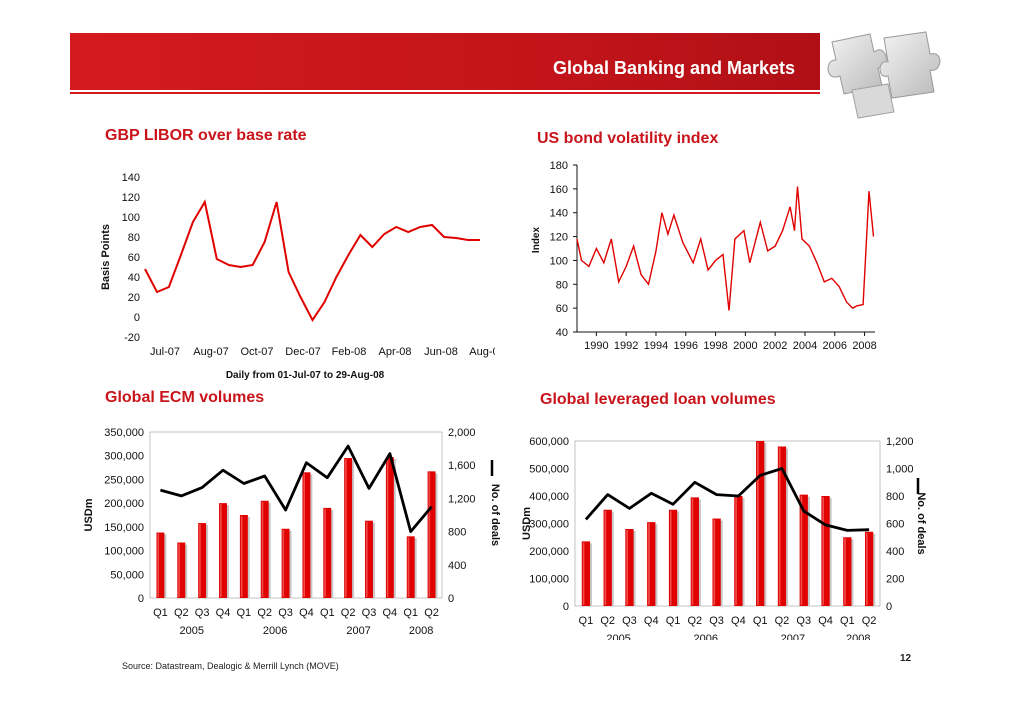  What do you see at coordinates (895, 525) in the screenshot?
I see `chart-loan-y2-tick: 600` at bounding box center [895, 525].